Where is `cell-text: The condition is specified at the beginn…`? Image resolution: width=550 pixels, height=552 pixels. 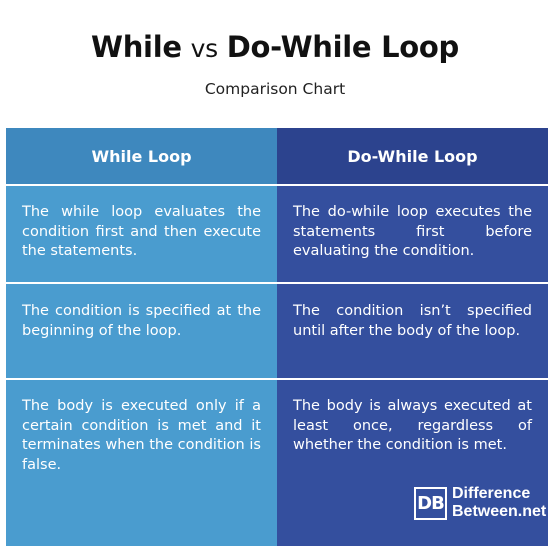
cell-text: The condition is specified at the beginn… is located at coordinates (141, 321).